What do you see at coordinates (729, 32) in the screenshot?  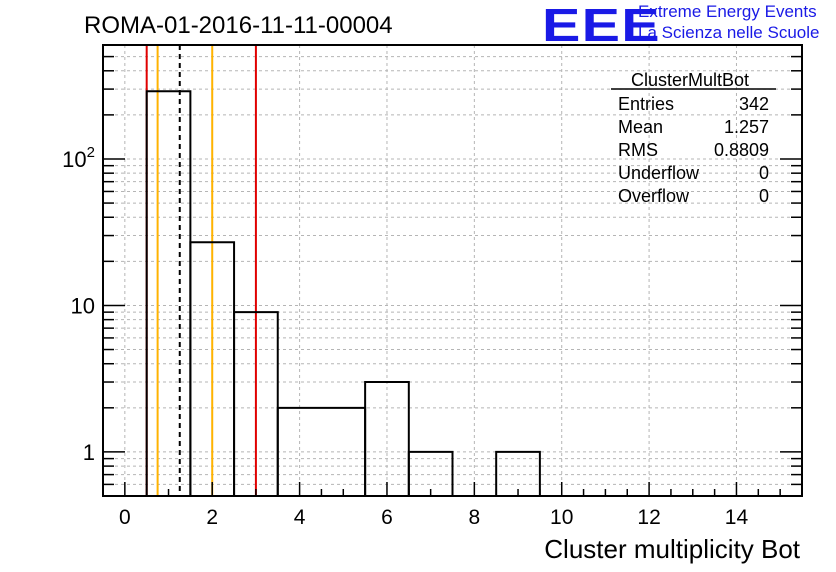 I see `logo-line-2: La Scienza nelle Scuole` at bounding box center [729, 32].